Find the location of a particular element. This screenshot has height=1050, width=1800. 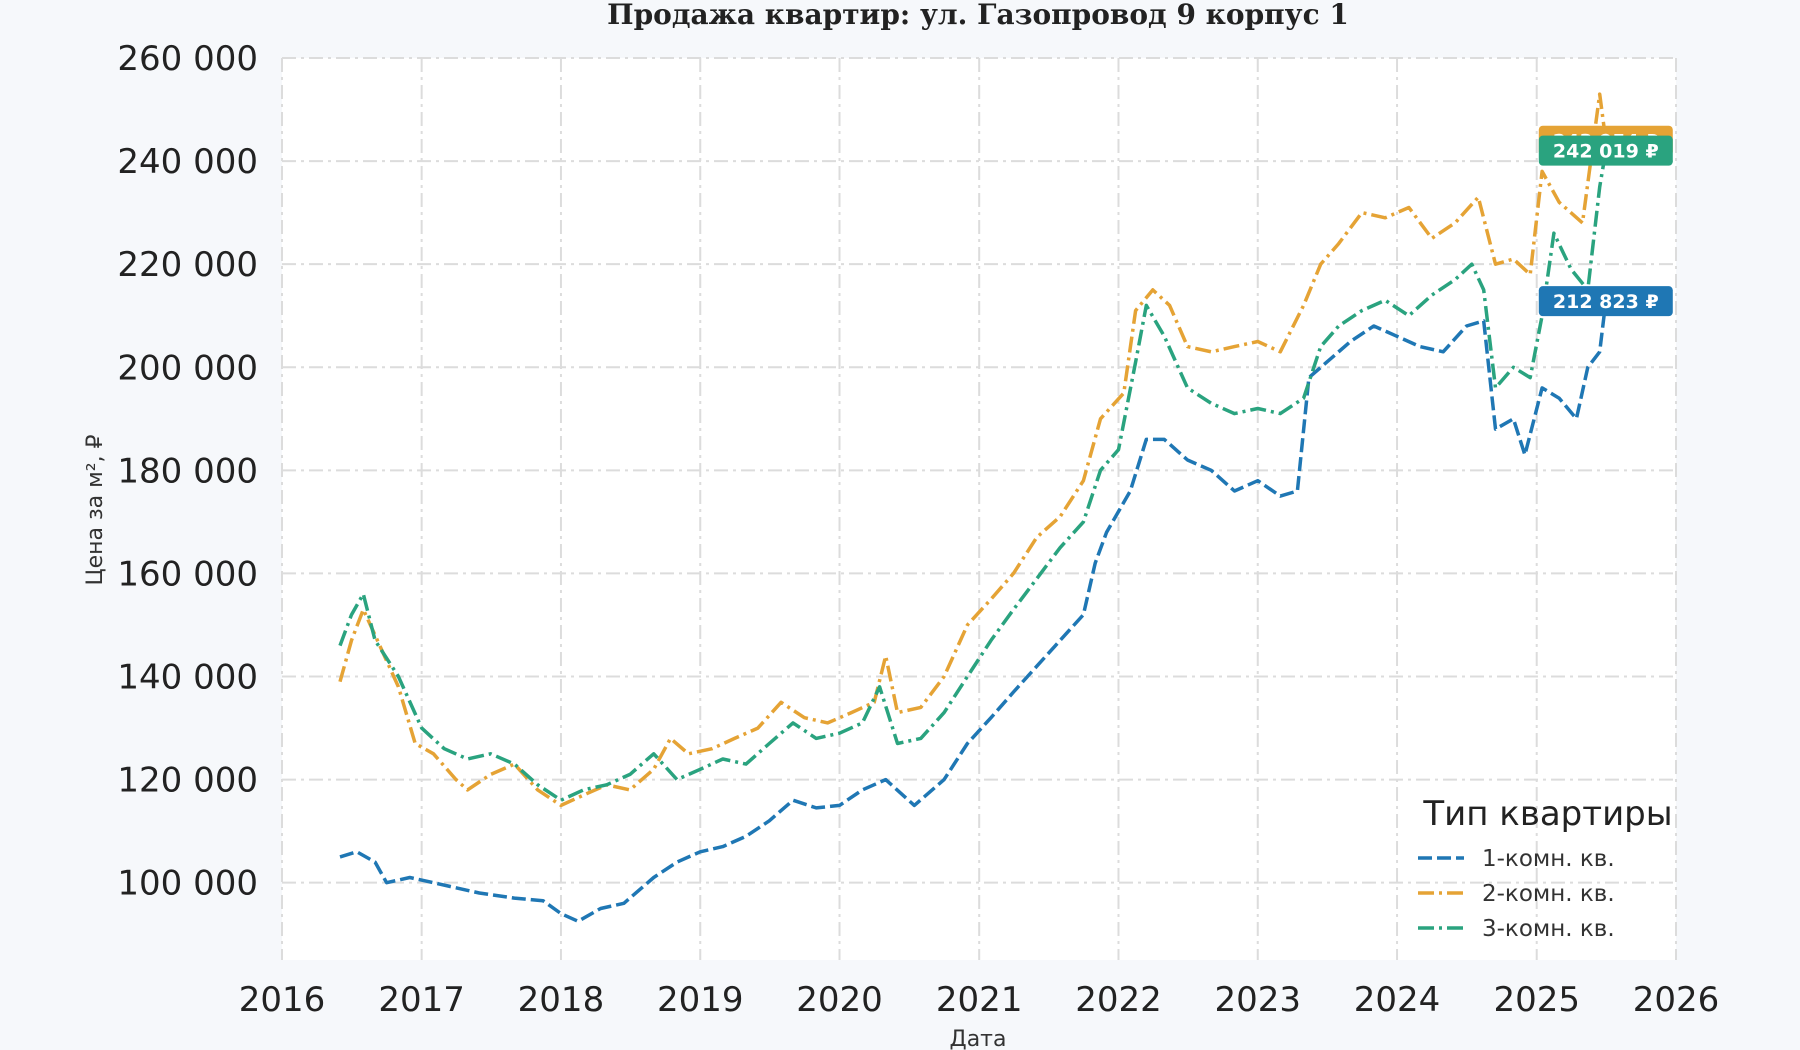

legend-title: Тип квартиры is located at coordinates (1547, 814).